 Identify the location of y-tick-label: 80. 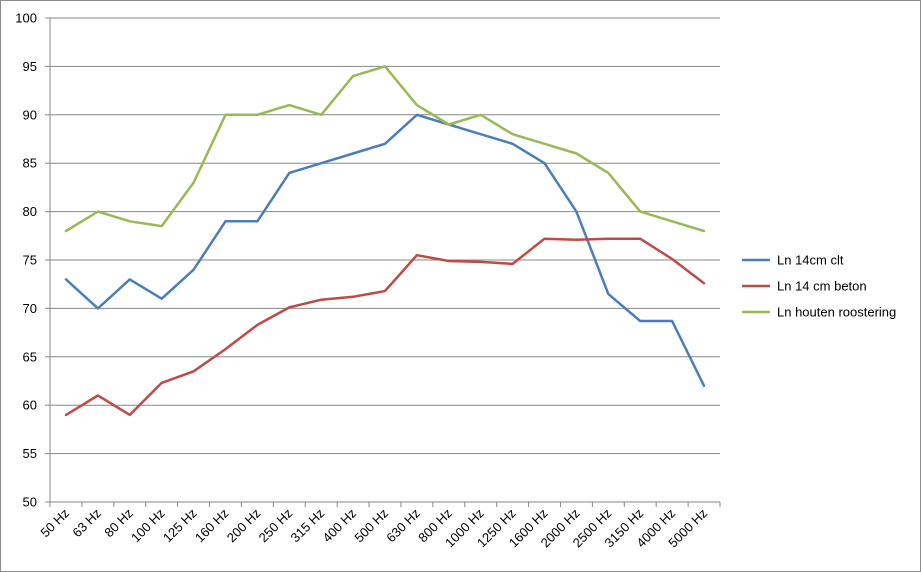
(30, 211).